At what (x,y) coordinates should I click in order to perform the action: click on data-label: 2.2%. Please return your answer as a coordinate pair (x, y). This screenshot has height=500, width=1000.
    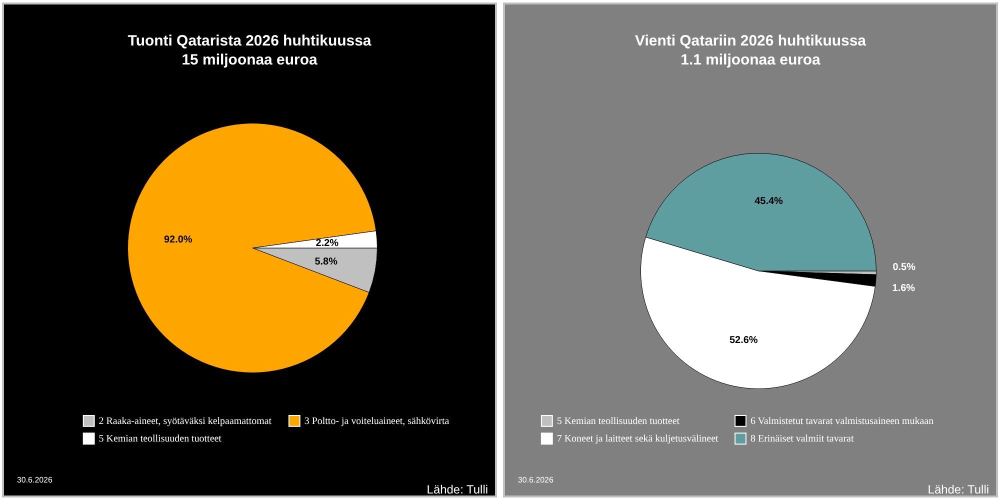
    Looking at the image, I should click on (327, 243).